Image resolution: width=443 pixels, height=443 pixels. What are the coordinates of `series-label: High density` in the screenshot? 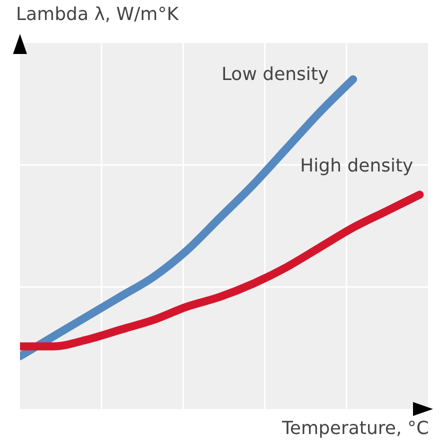 It's located at (357, 166).